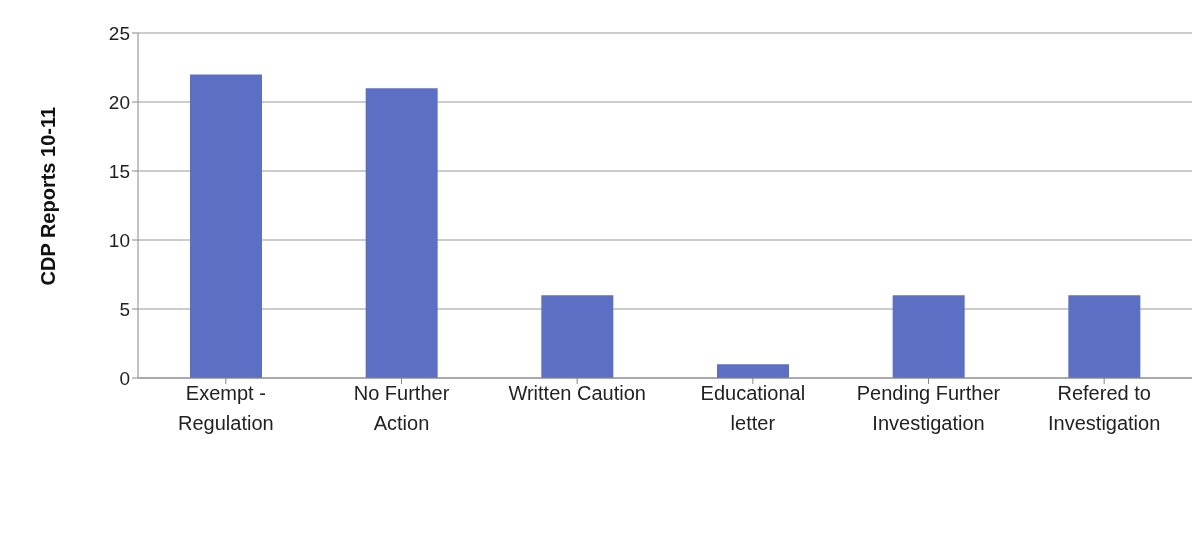 The width and height of the screenshot is (1200, 539). I want to click on x-tick-label: No Further Action, so click(401, 408).